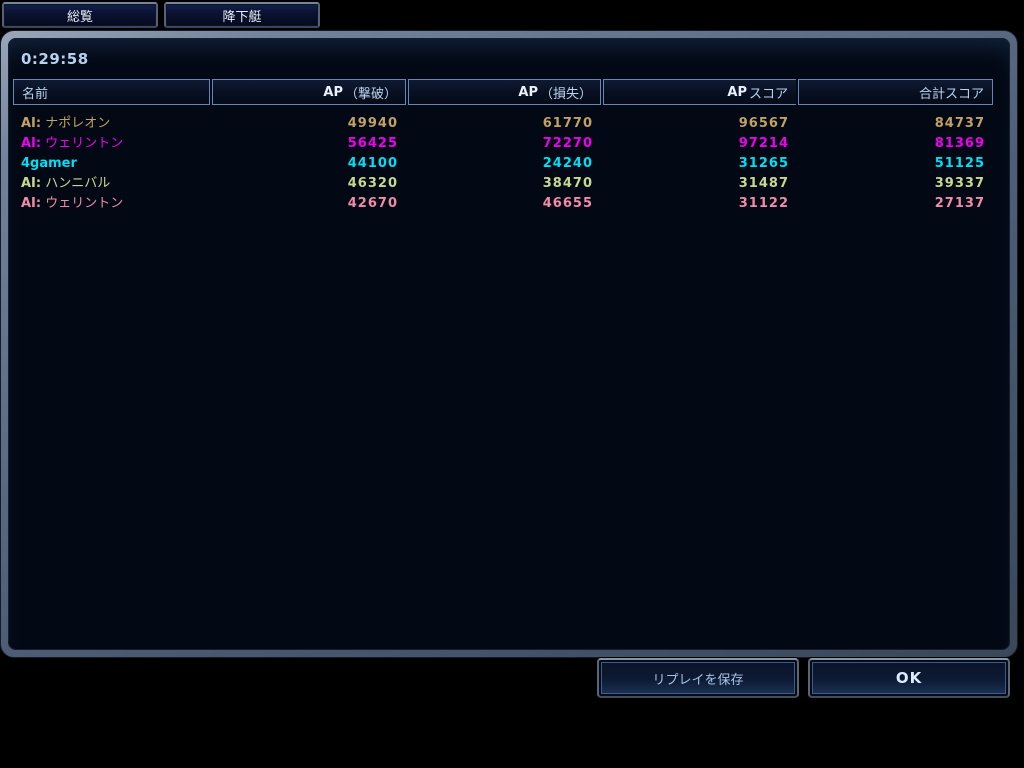 This screenshot has width=1024, height=768. Describe the element at coordinates (55, 59) in the screenshot. I see `match-timer: 0:29:58` at that location.